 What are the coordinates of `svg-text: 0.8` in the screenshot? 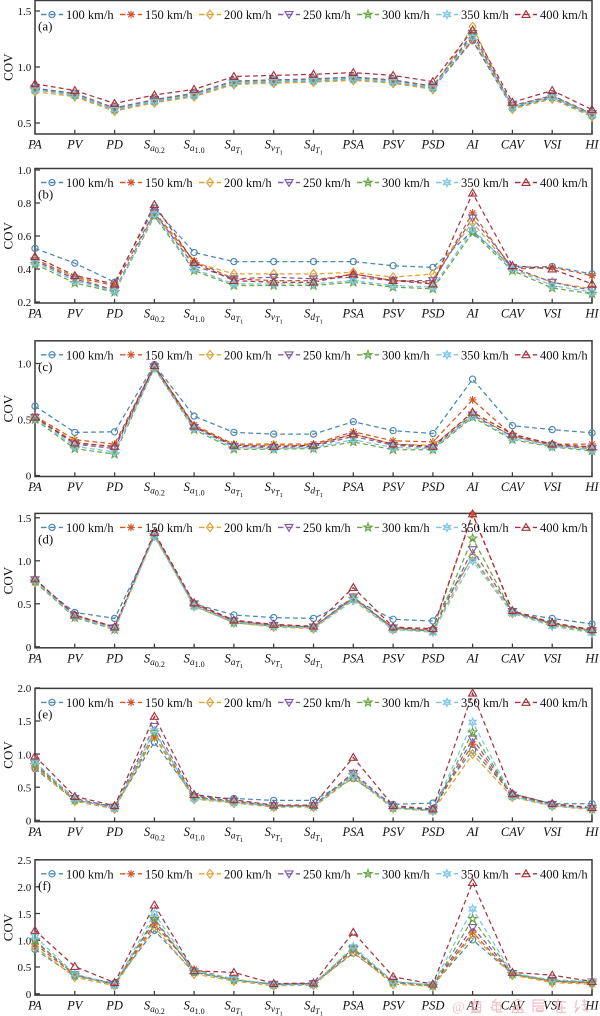 It's located at (24, 204).